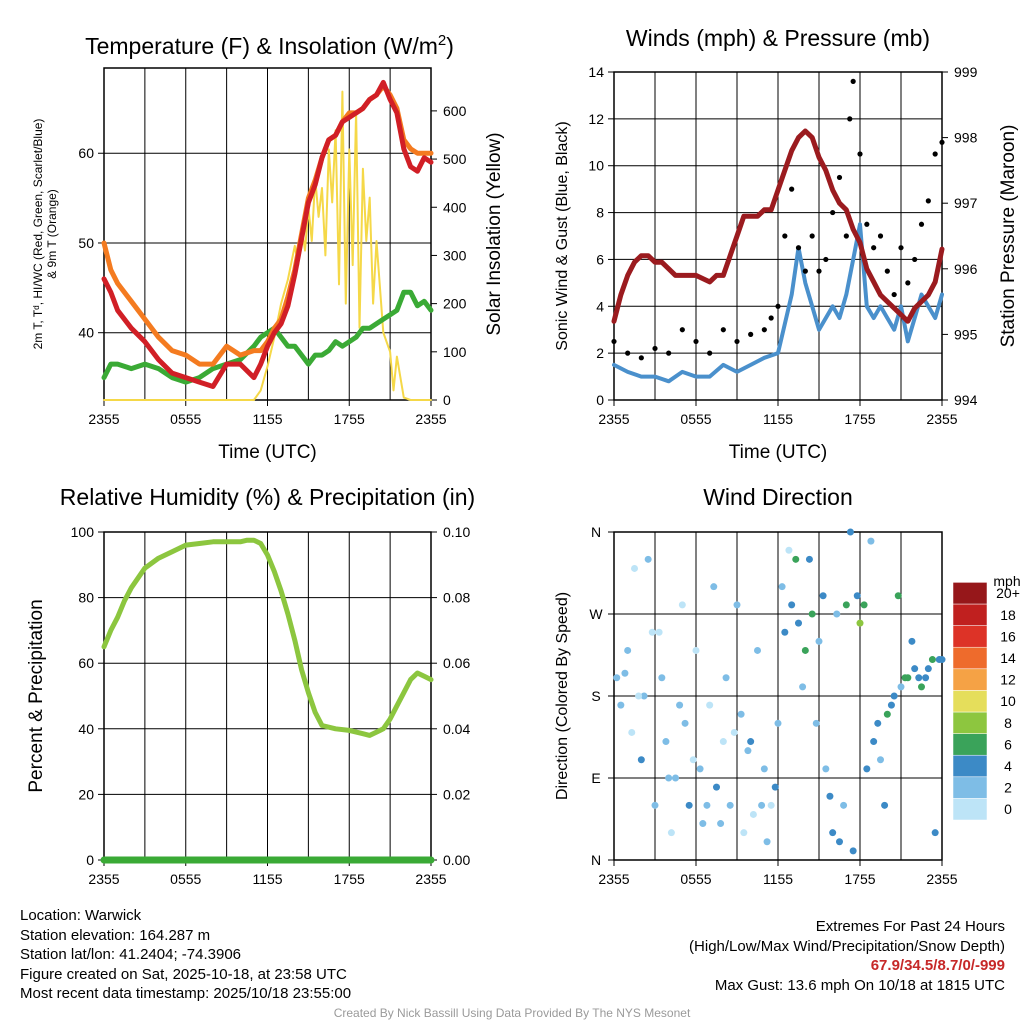 The image size is (1024, 1024). Describe the element at coordinates (859, 879) in the screenshot. I see `x-tick-label: 1755` at that location.